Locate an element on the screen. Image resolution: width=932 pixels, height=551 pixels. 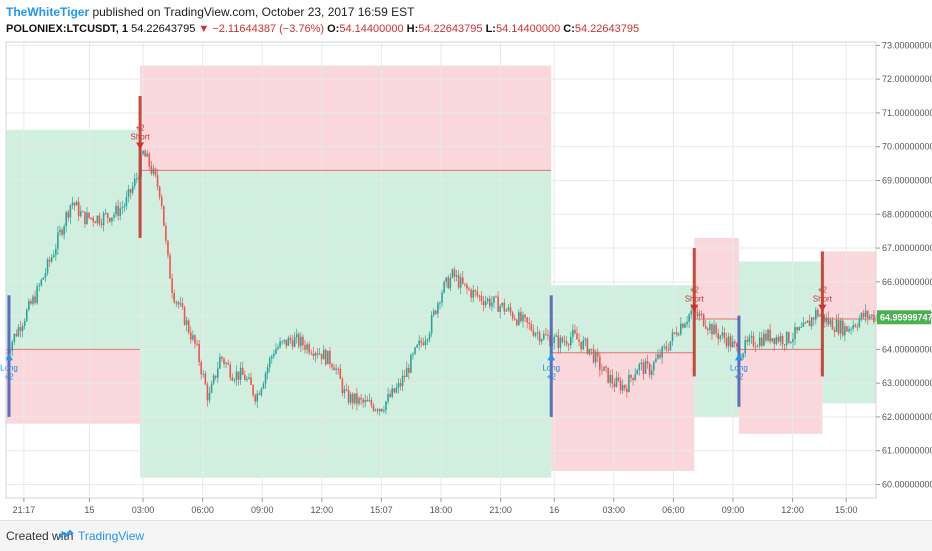
open-label: O: is located at coordinates (333, 29).